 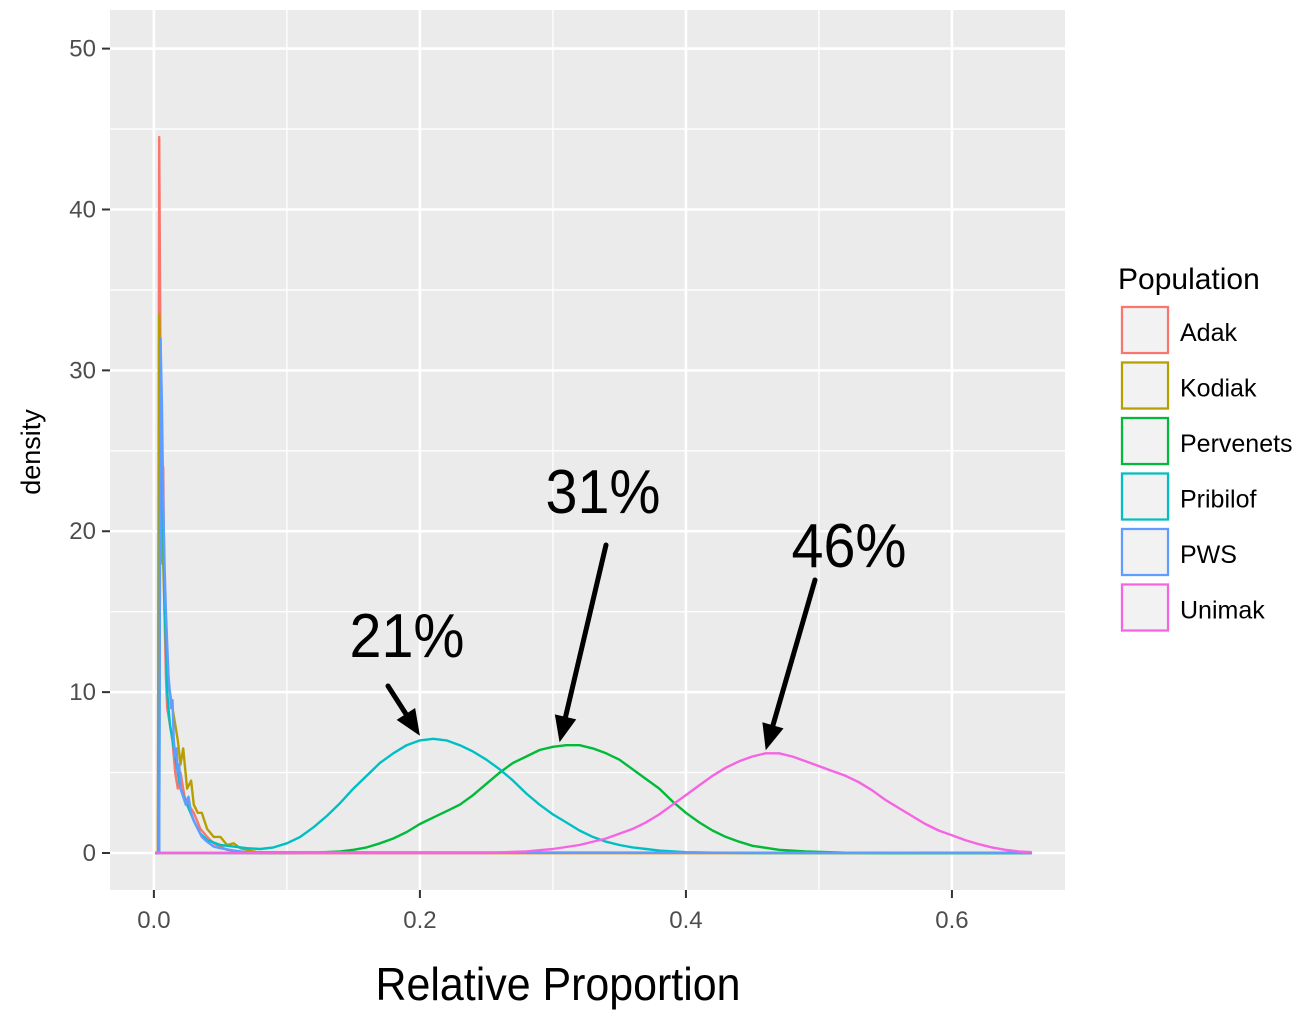 What do you see at coordinates (82, 692) in the screenshot?
I see `y-tick-label: 10` at bounding box center [82, 692].